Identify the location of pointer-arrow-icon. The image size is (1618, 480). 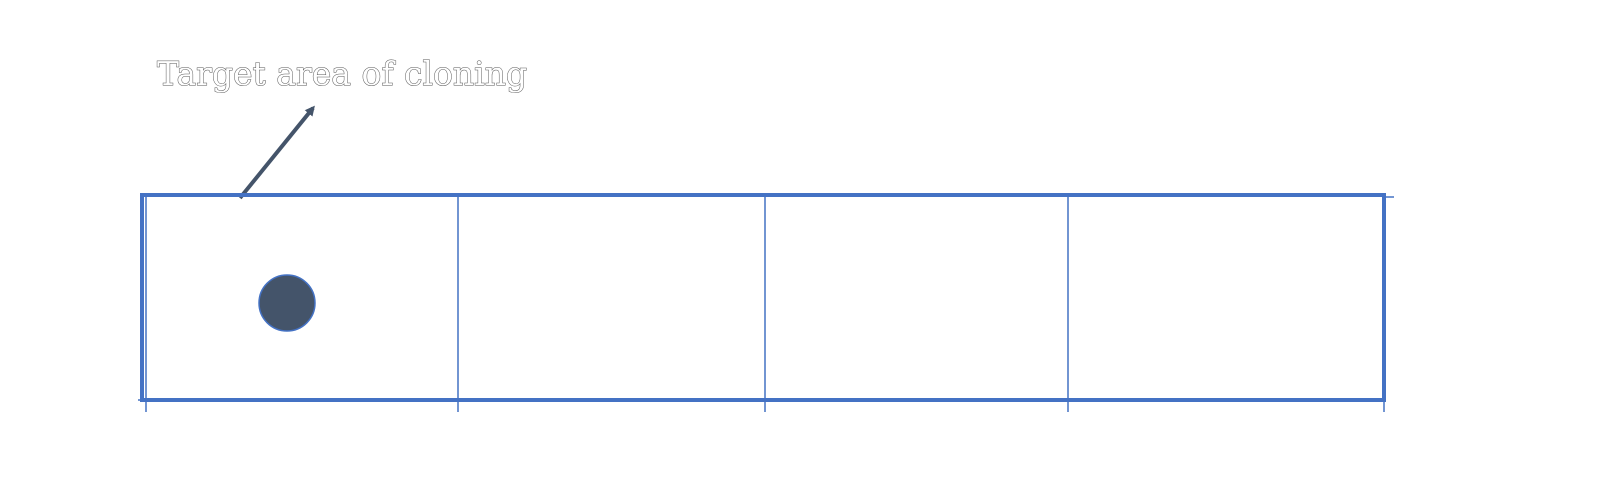
(276, 152).